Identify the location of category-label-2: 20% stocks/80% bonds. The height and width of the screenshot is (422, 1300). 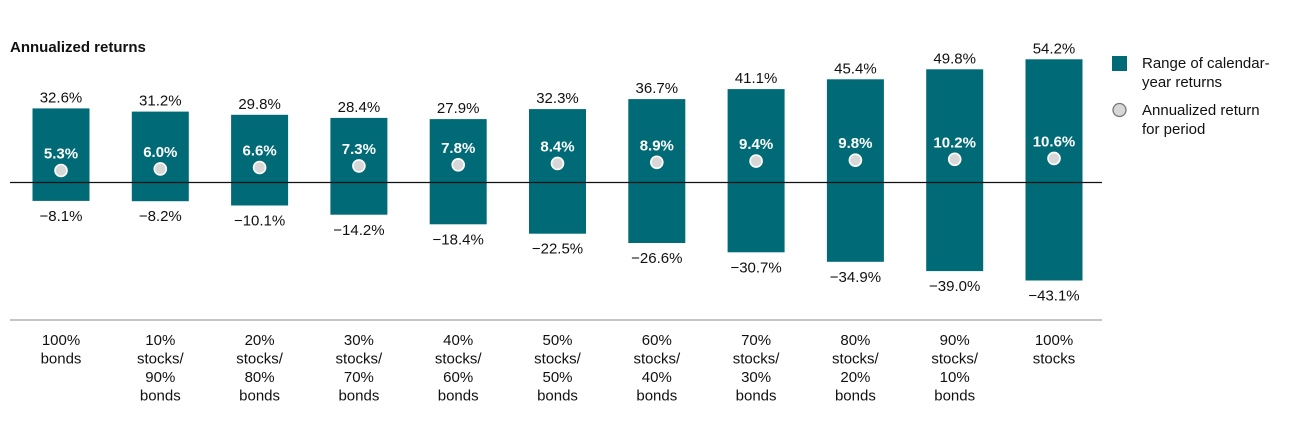
(260, 368).